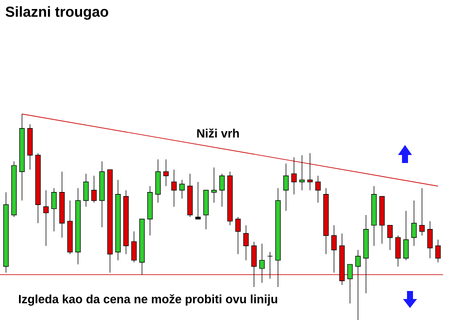 The width and height of the screenshot is (450, 324). I want to click on annotation: Niži vrh, so click(218, 133).